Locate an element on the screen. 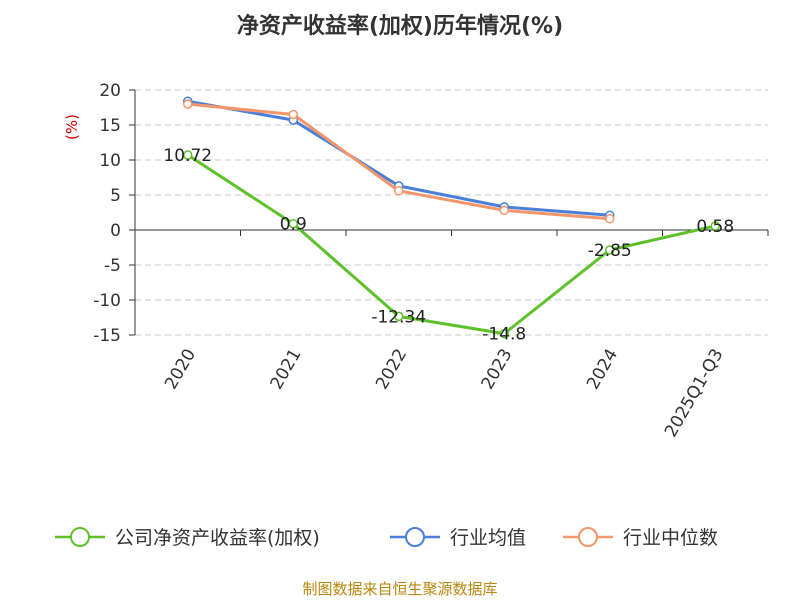 The height and width of the screenshot is (600, 800). y-tick-label: 15 is located at coordinates (110, 126).